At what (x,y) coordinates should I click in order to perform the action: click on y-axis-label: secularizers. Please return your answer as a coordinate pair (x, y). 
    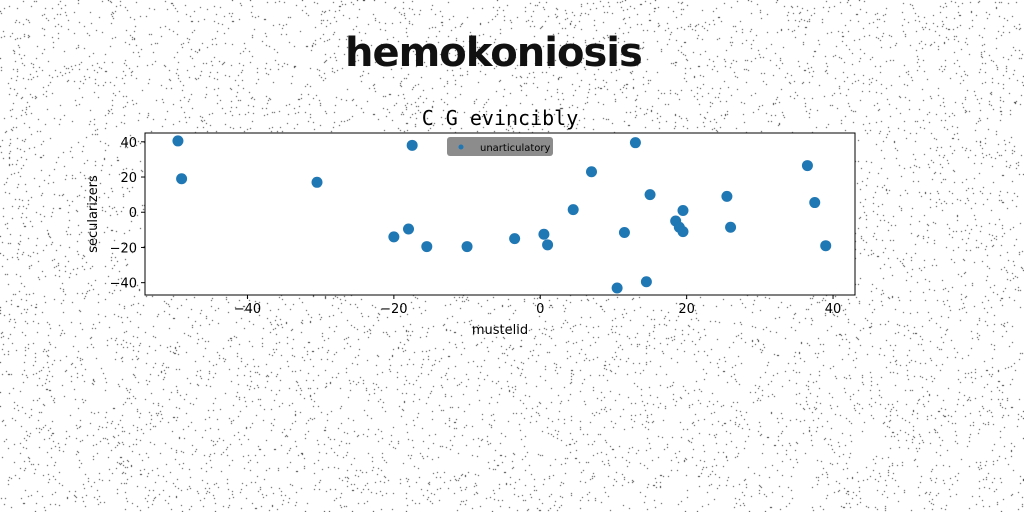
    Looking at the image, I should click on (93, 214).